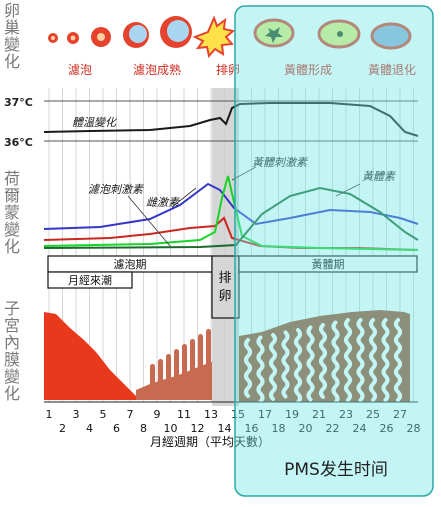 This screenshot has width=441, height=507. What do you see at coordinates (180, 364) in the screenshot?
I see `proliferative-ridges` at bounding box center [180, 364].